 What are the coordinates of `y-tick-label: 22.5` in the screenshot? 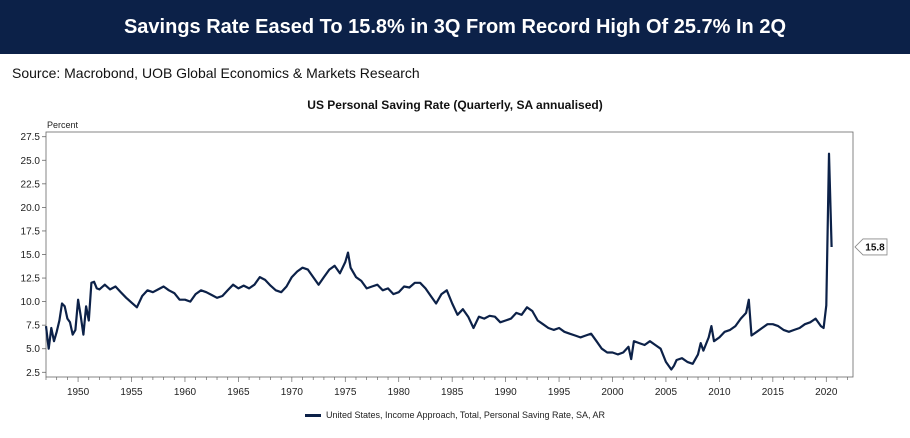 It's located at (31, 184).